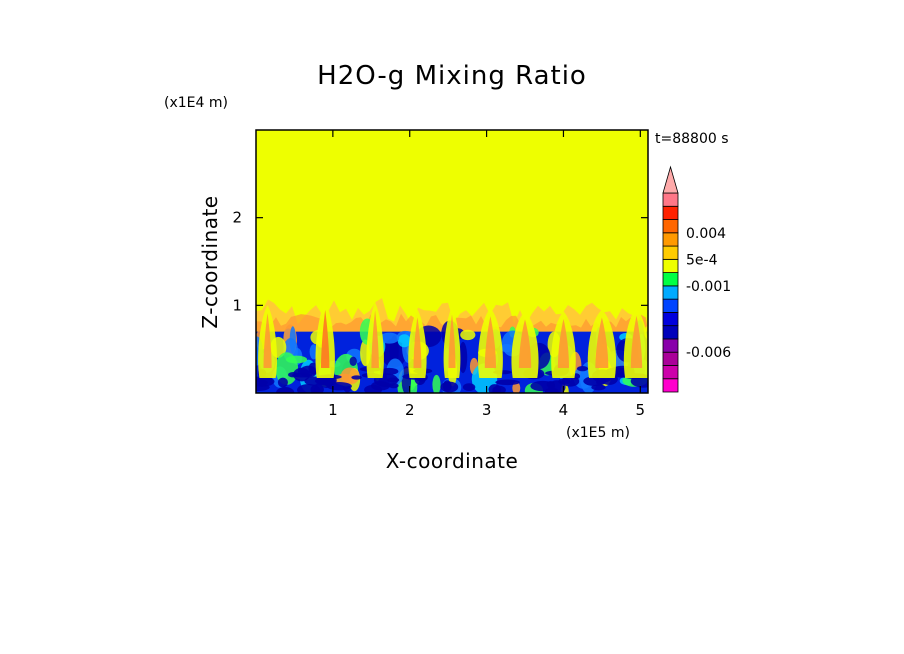 This screenshot has width=904, height=654. I want to click on chart-title: H2O-g Mixing Ratio, so click(452, 76).